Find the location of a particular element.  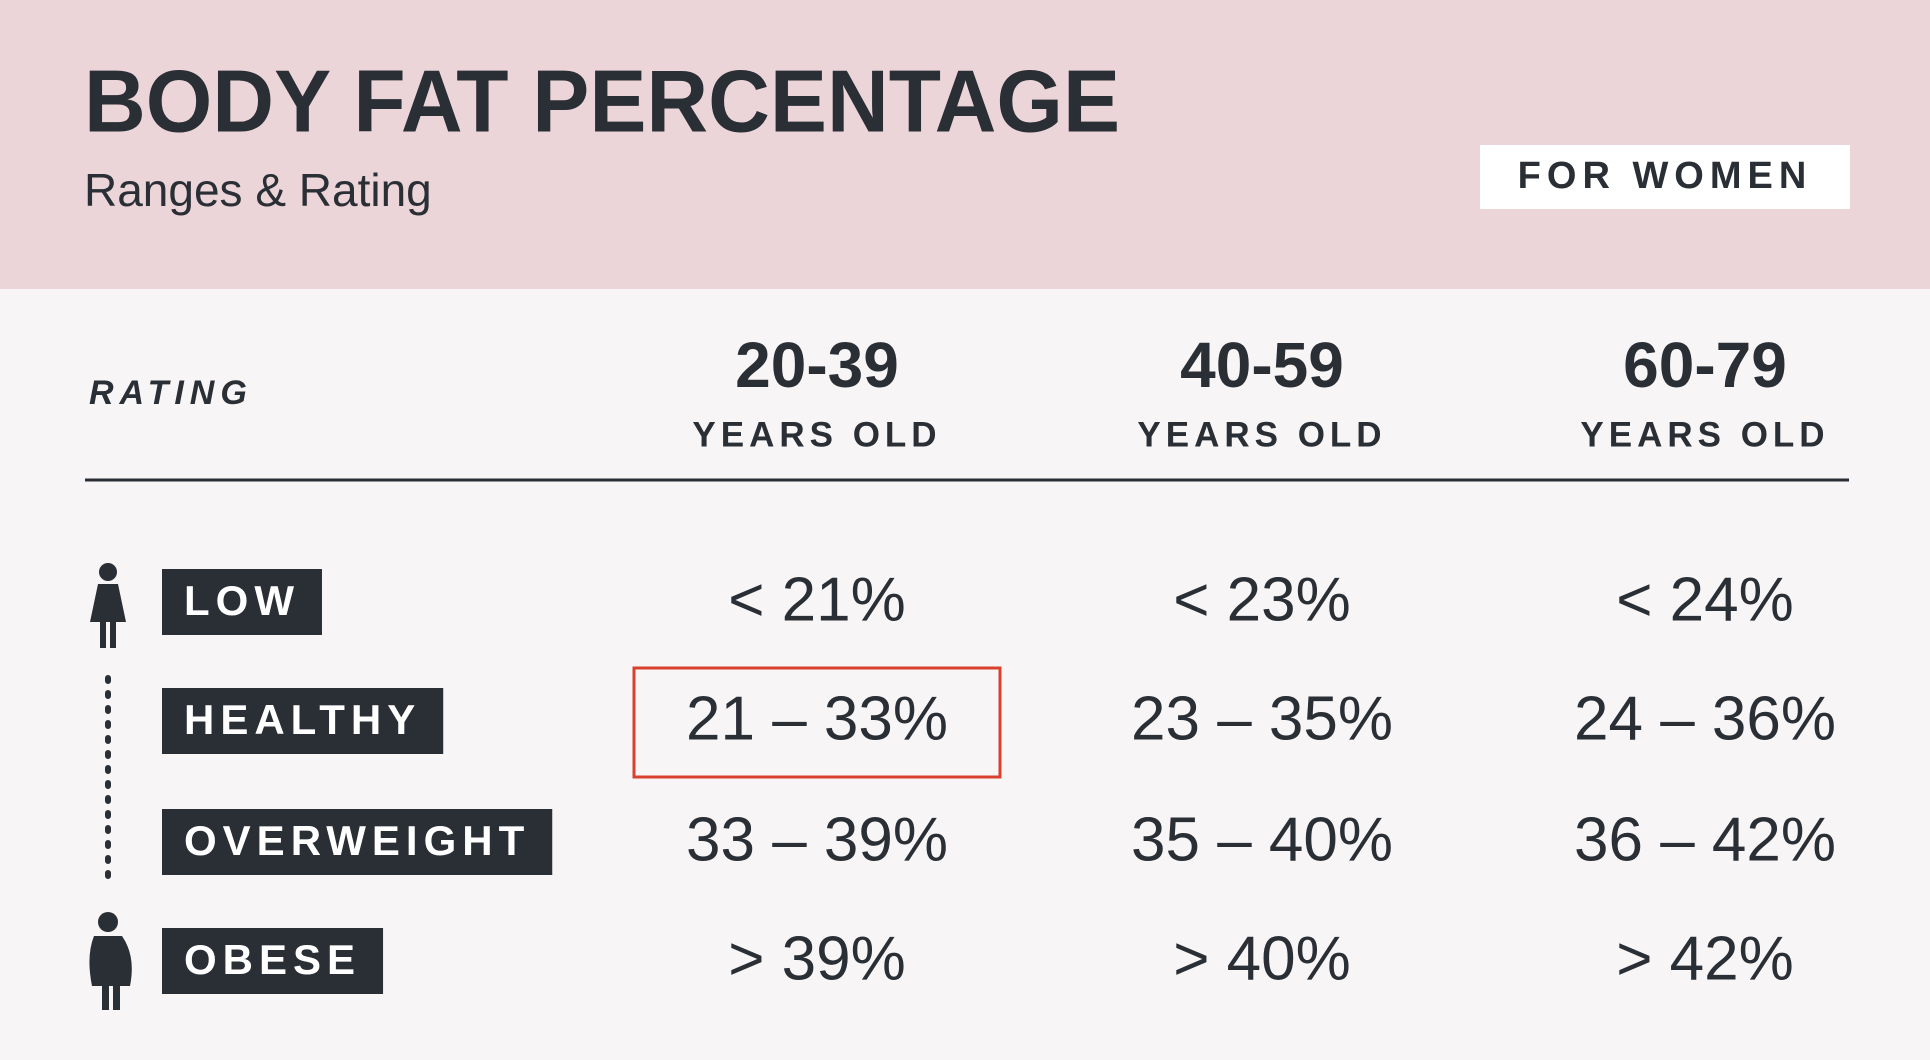

rating-name: LOW is located at coordinates (242, 600).